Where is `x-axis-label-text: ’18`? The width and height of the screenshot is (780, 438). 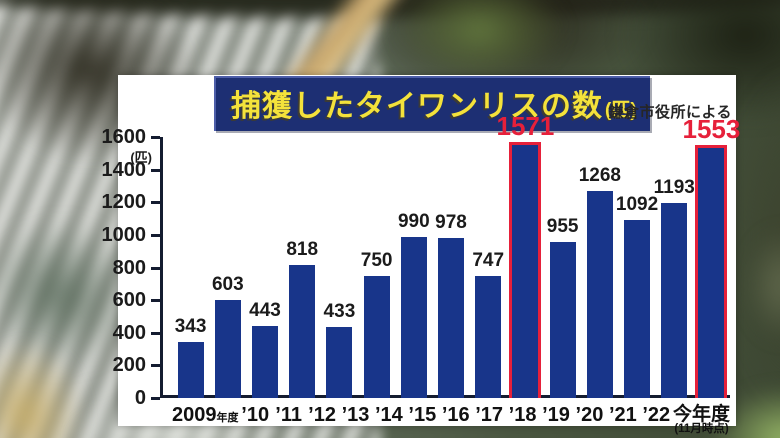 x-axis-label-text: ’18 is located at coordinates (522, 415).